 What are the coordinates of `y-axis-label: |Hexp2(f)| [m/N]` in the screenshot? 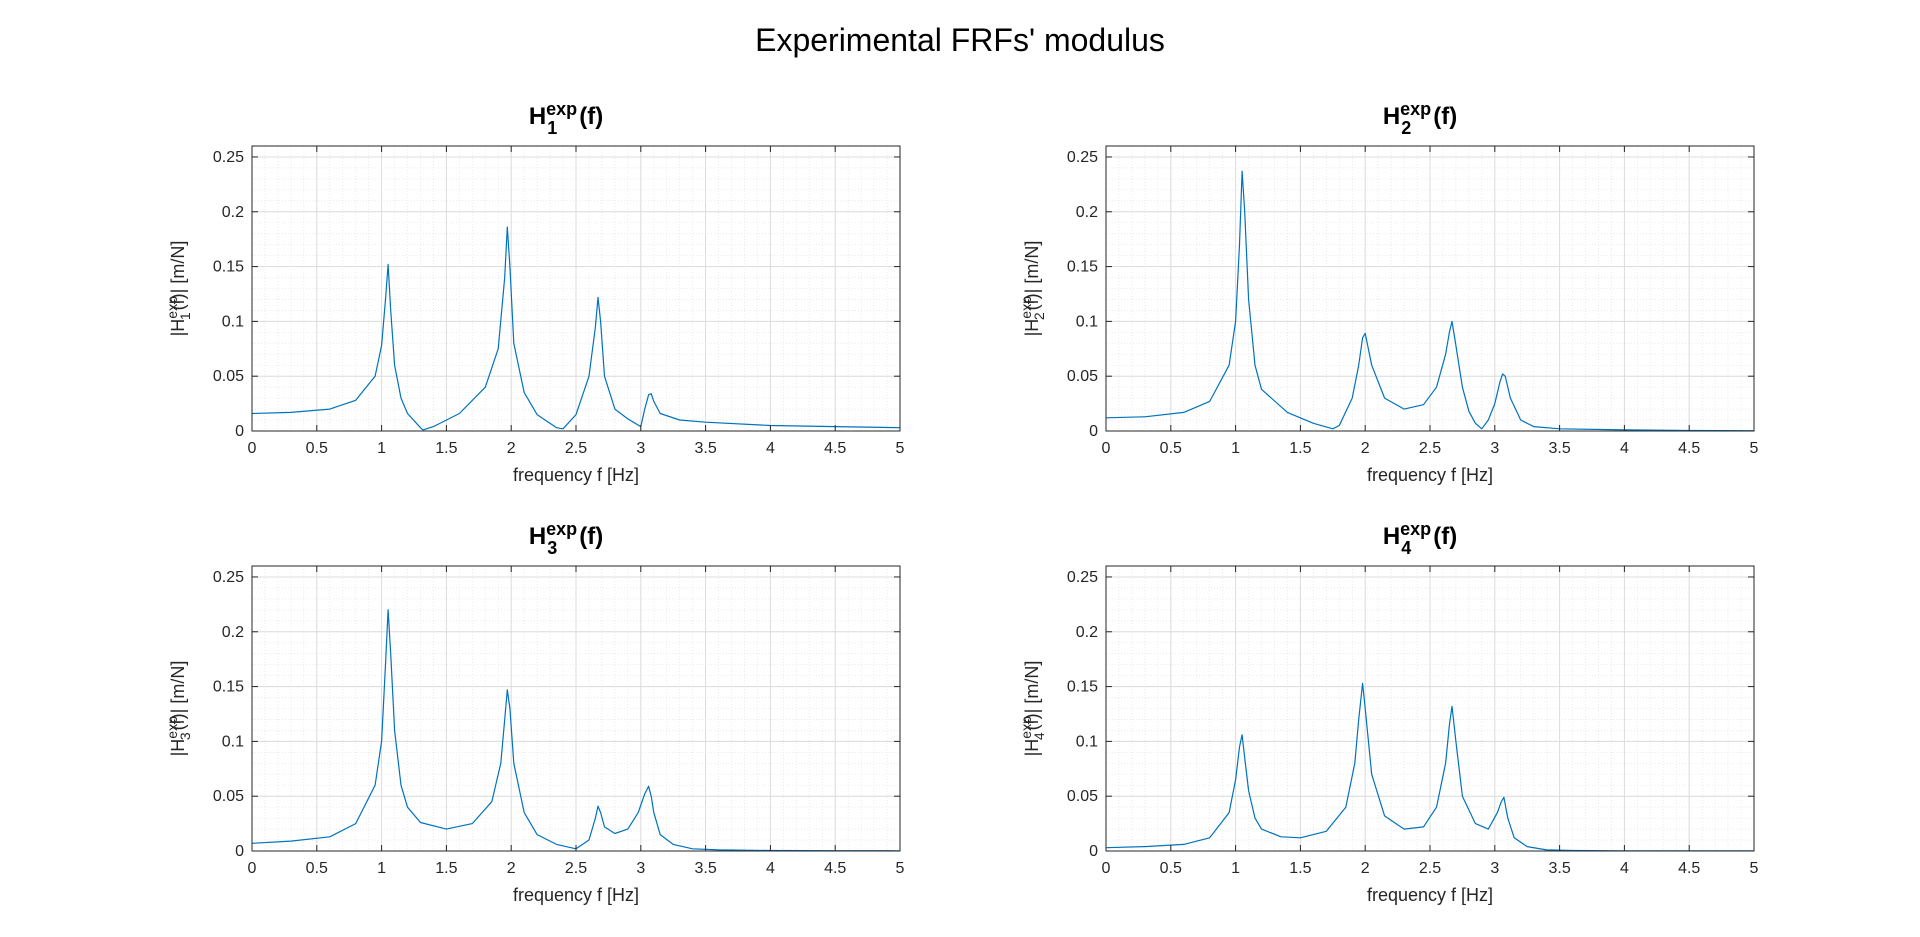 It's located at (1032, 289).